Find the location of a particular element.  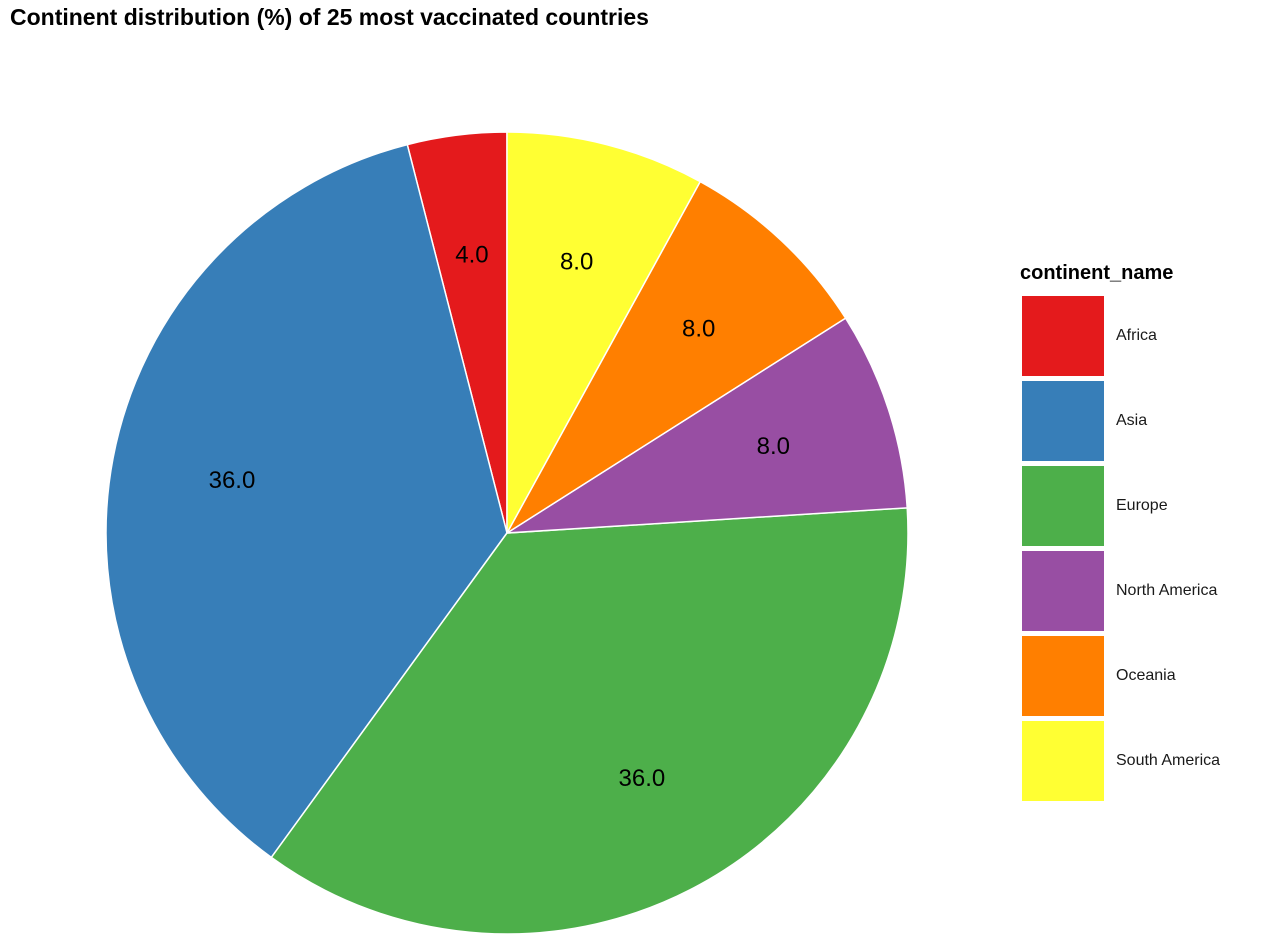

slice-label-africa: 4.0 is located at coordinates (471, 255).